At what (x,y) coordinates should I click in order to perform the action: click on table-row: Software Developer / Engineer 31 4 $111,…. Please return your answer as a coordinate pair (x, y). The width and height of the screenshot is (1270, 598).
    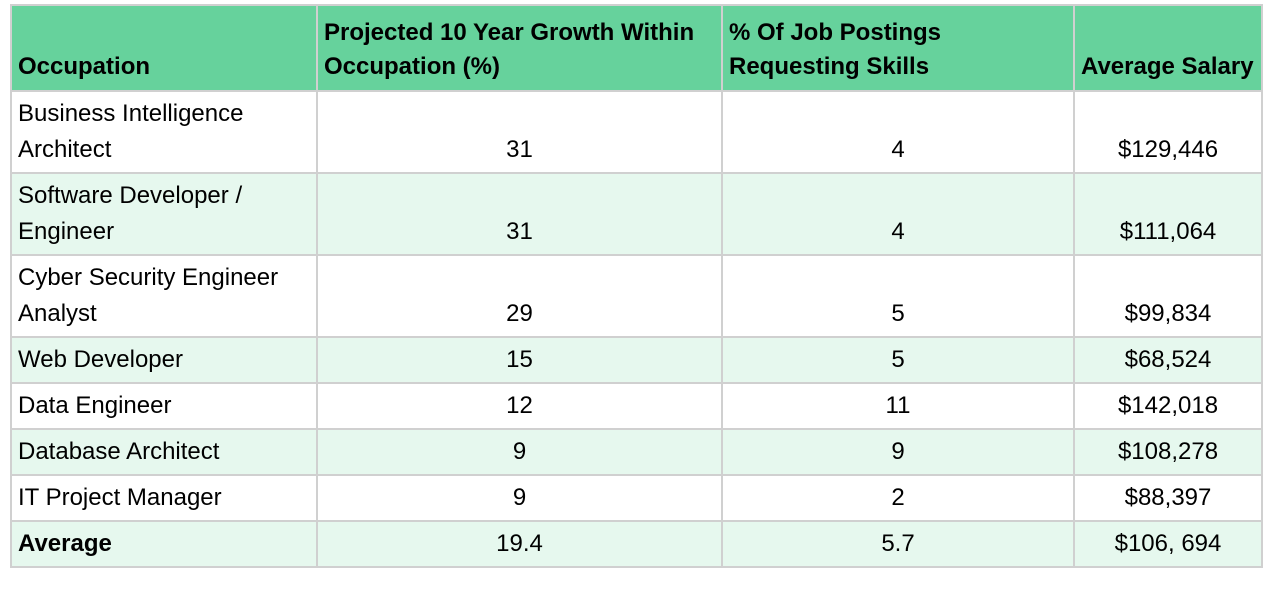
    Looking at the image, I should click on (636, 214).